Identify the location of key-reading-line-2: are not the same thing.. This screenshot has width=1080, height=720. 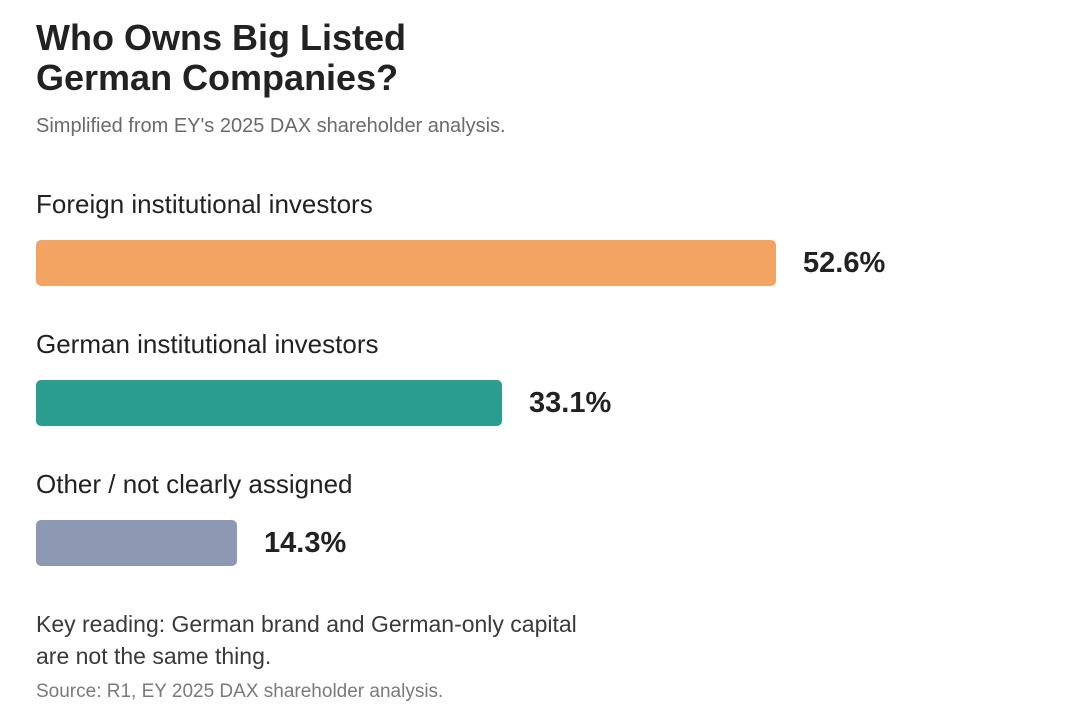
(154, 656).